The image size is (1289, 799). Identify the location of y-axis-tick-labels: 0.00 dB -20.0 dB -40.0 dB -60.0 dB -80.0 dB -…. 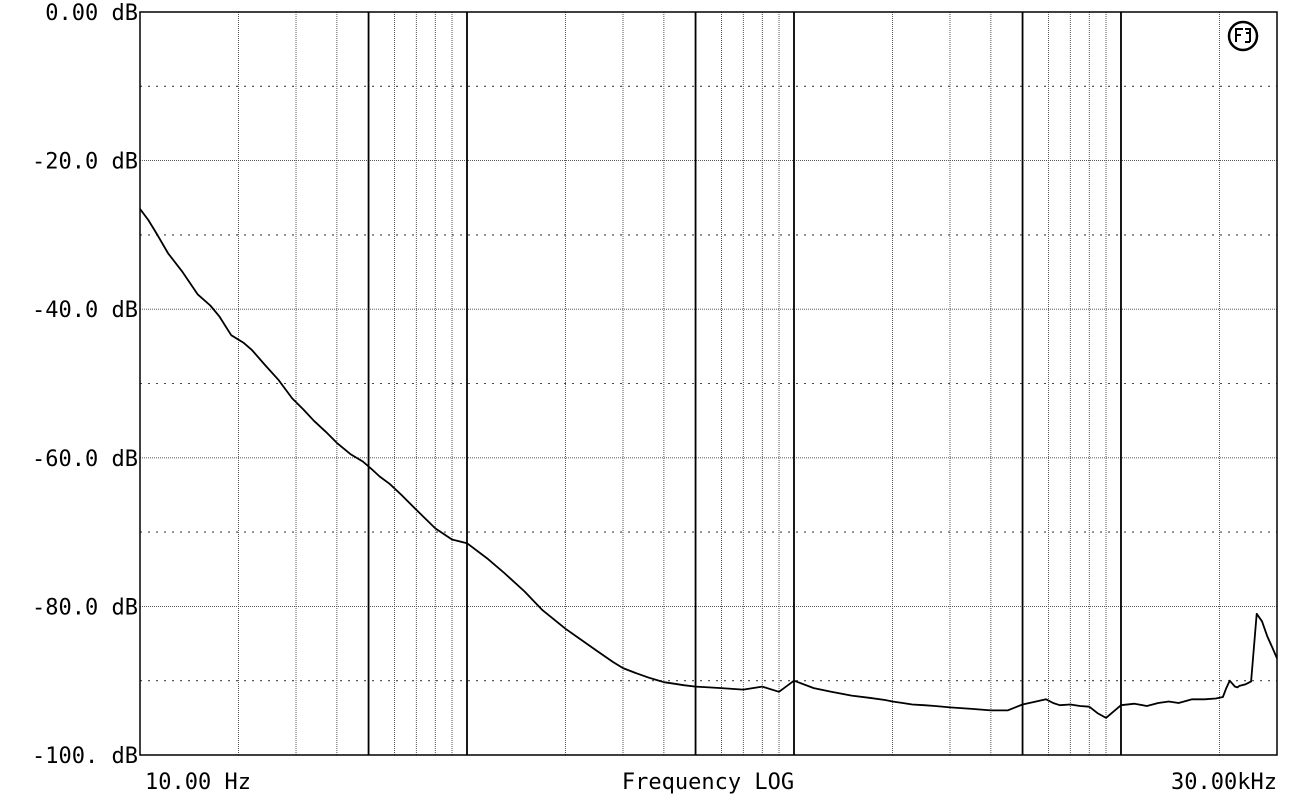
(85, 385).